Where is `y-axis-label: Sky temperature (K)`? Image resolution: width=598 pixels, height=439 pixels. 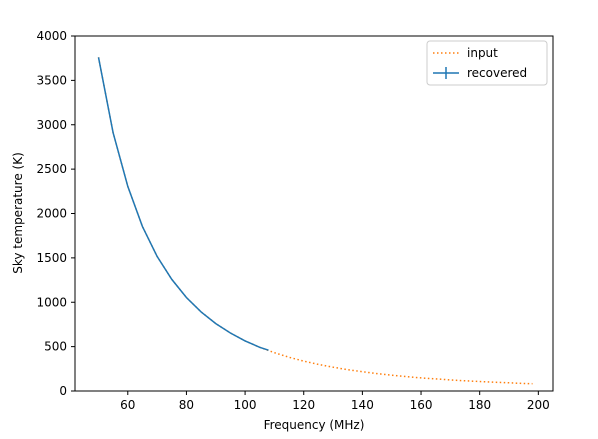
y-axis-label: Sky temperature (K) is located at coordinates (18, 213).